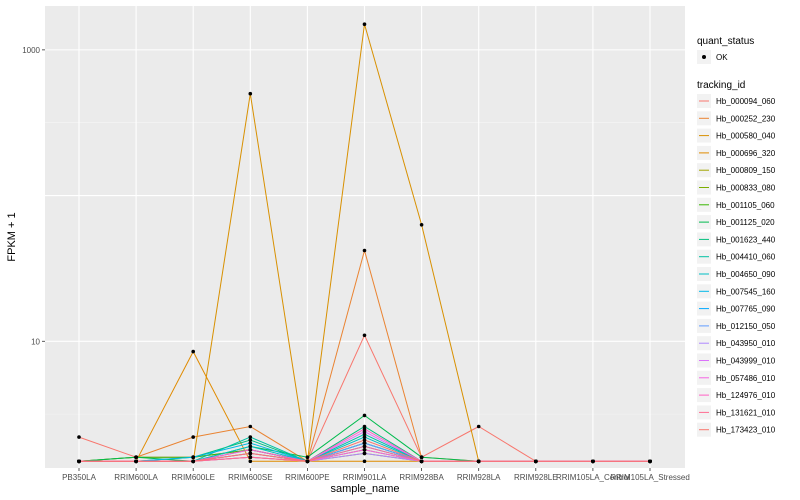 This screenshot has width=800, height=500. I want to click on legend-label-Hb_000252_230: Hb_000252_230, so click(746, 118).